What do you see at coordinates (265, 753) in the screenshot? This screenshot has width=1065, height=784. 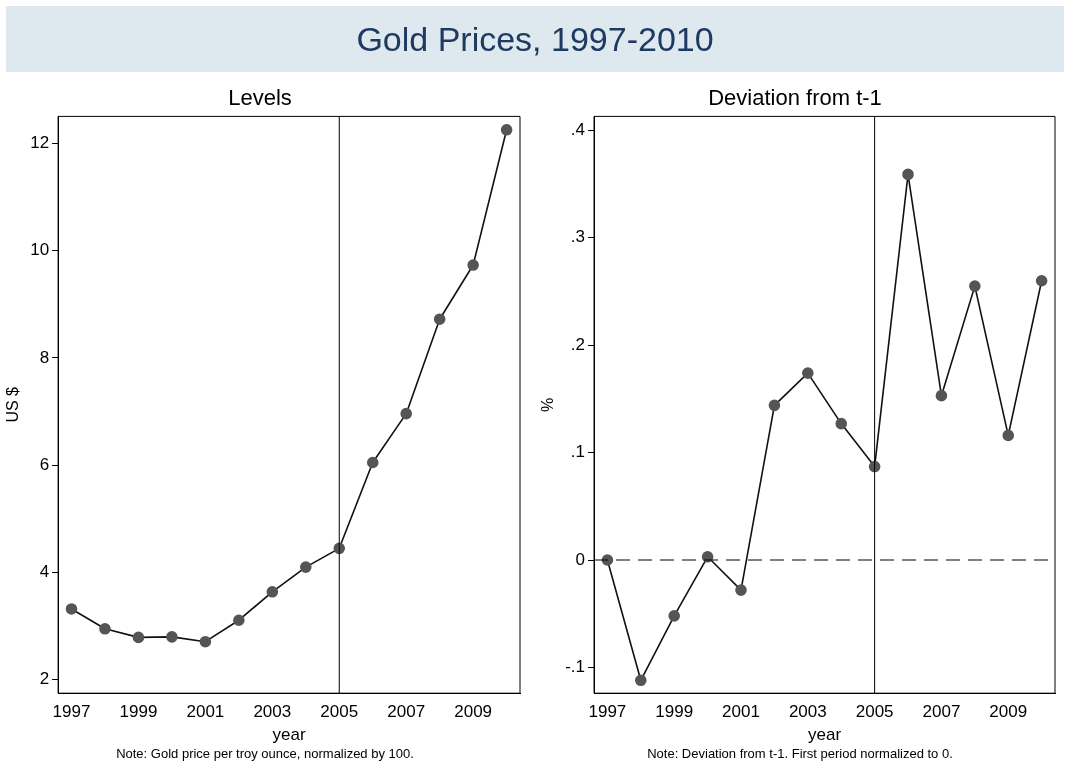 I see `text: Note: Gold price per troy ounce, normalized by 100.` at bounding box center [265, 753].